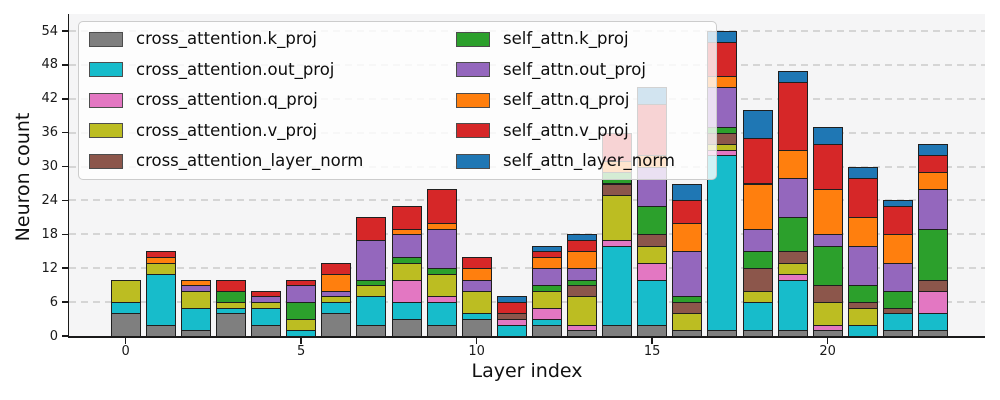 This screenshot has width=1000, height=400. I want to click on bar-10-segment-cross_attention.out_proj, so click(476, 317).